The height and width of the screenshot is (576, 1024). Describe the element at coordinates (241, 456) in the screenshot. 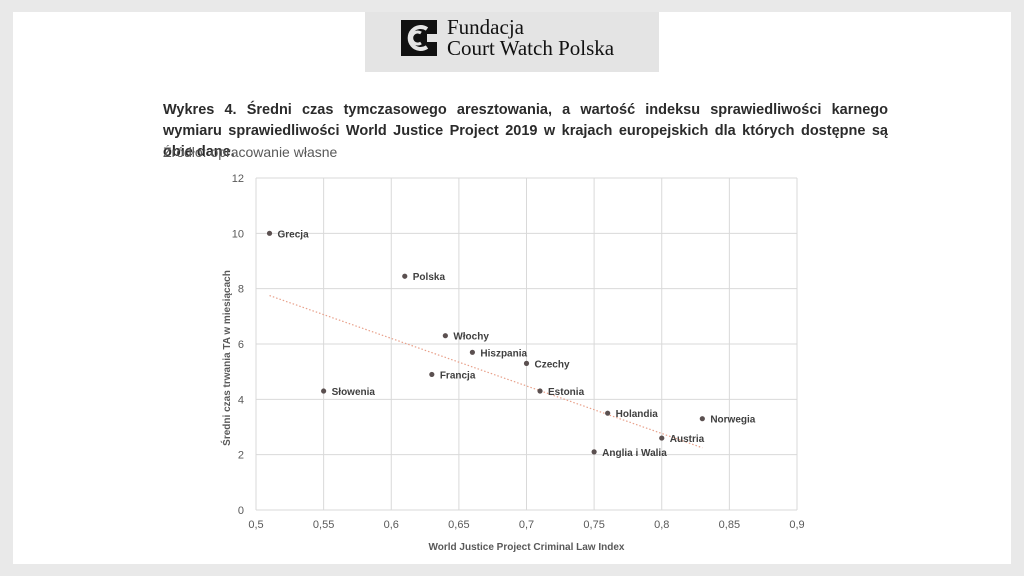

I see `y-tick-label: 2` at that location.